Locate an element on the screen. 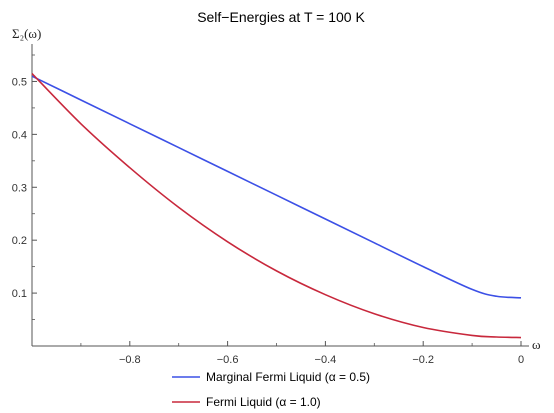 This screenshot has height=413, width=554. x-tick-label: −0.4 is located at coordinates (326, 360).